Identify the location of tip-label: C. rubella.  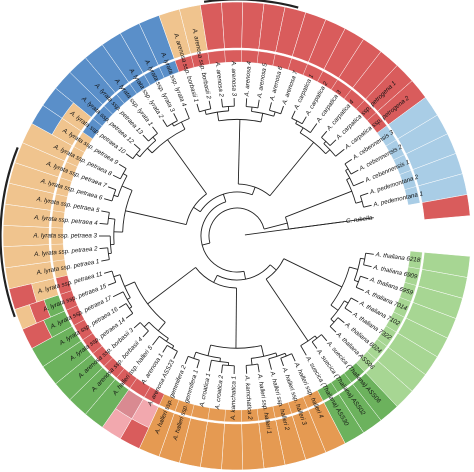
(360, 220).